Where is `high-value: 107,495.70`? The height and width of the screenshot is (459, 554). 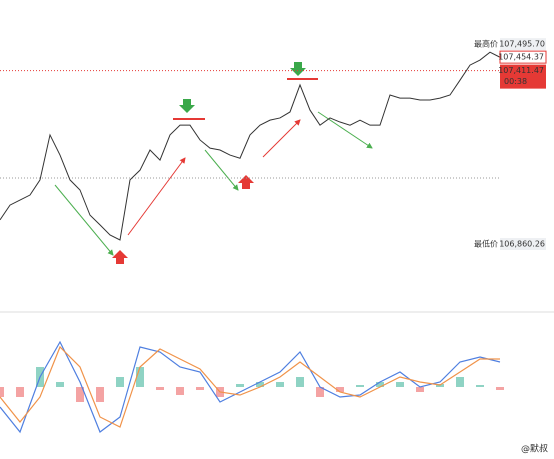
high-value: 107,495.70 is located at coordinates (522, 44).